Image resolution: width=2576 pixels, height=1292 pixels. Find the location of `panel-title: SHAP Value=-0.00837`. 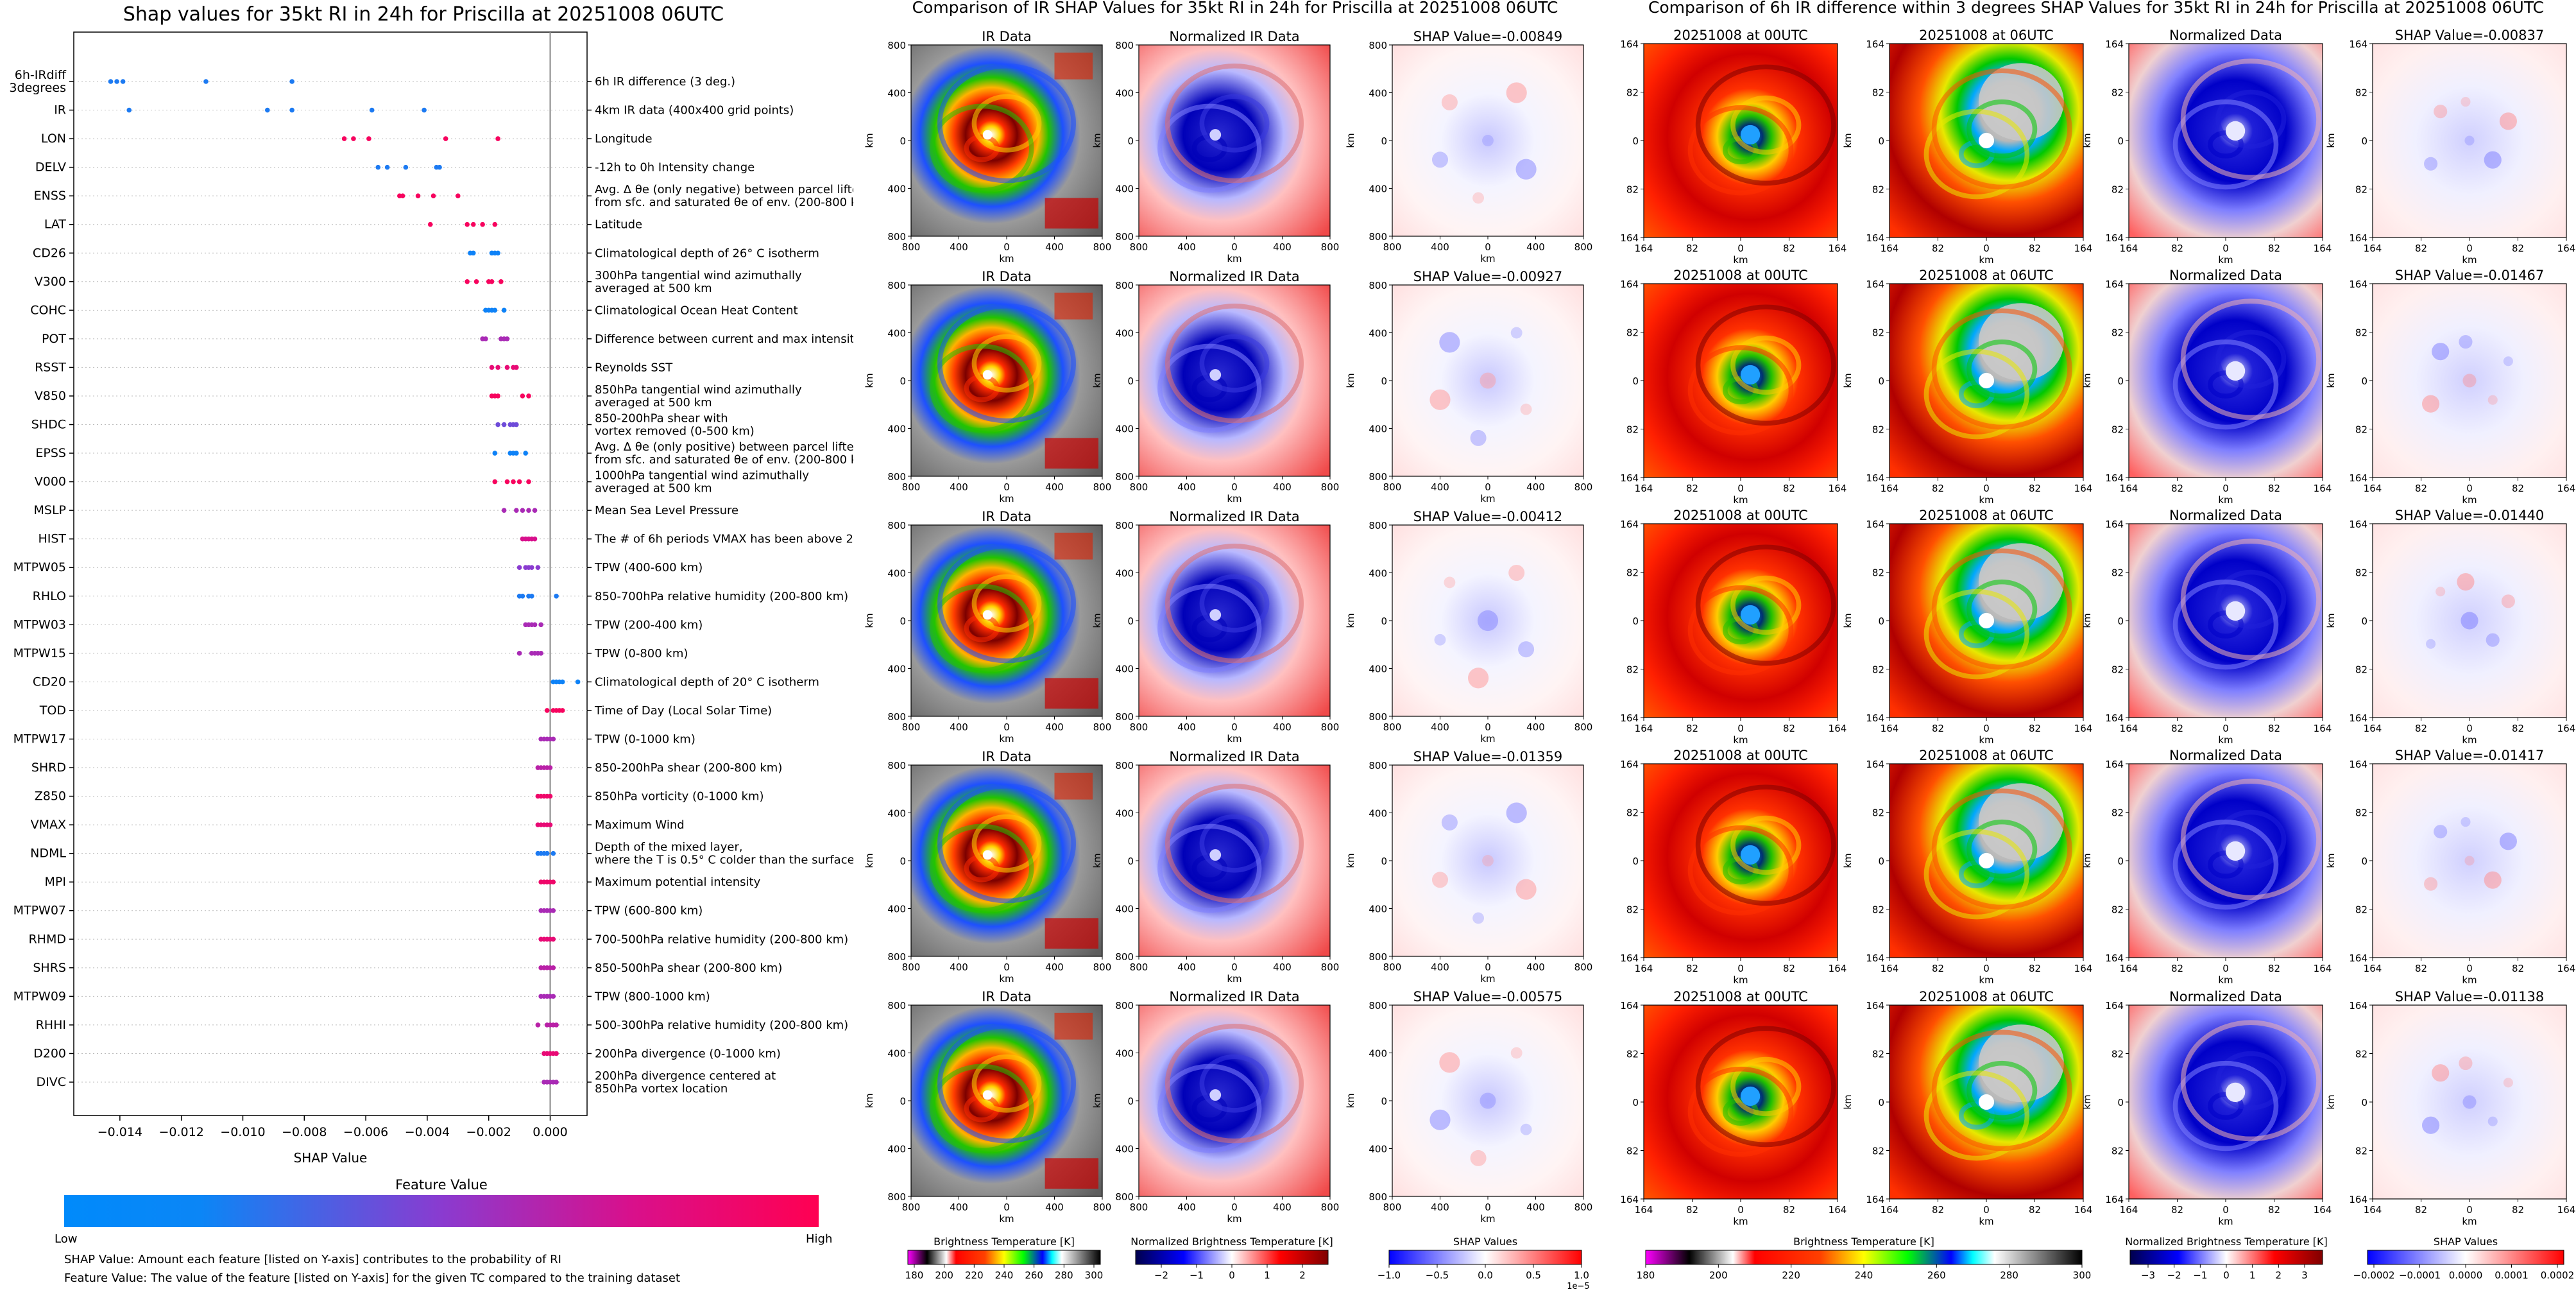

panel-title: SHAP Value=-0.00837 is located at coordinates (2470, 35).